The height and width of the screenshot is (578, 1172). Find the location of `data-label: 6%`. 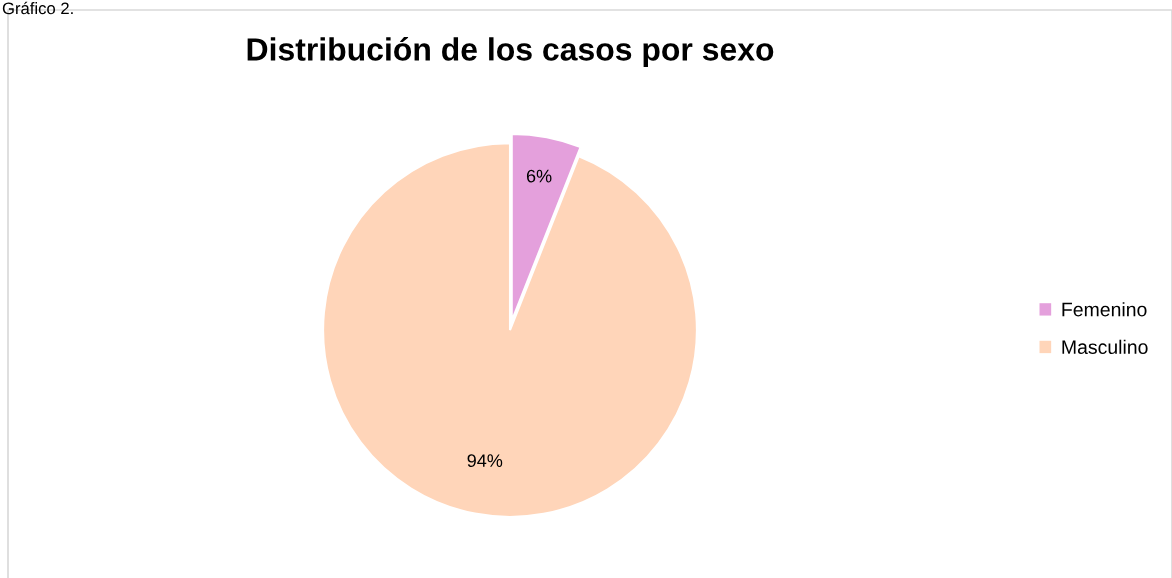

data-label: 6% is located at coordinates (539, 176).